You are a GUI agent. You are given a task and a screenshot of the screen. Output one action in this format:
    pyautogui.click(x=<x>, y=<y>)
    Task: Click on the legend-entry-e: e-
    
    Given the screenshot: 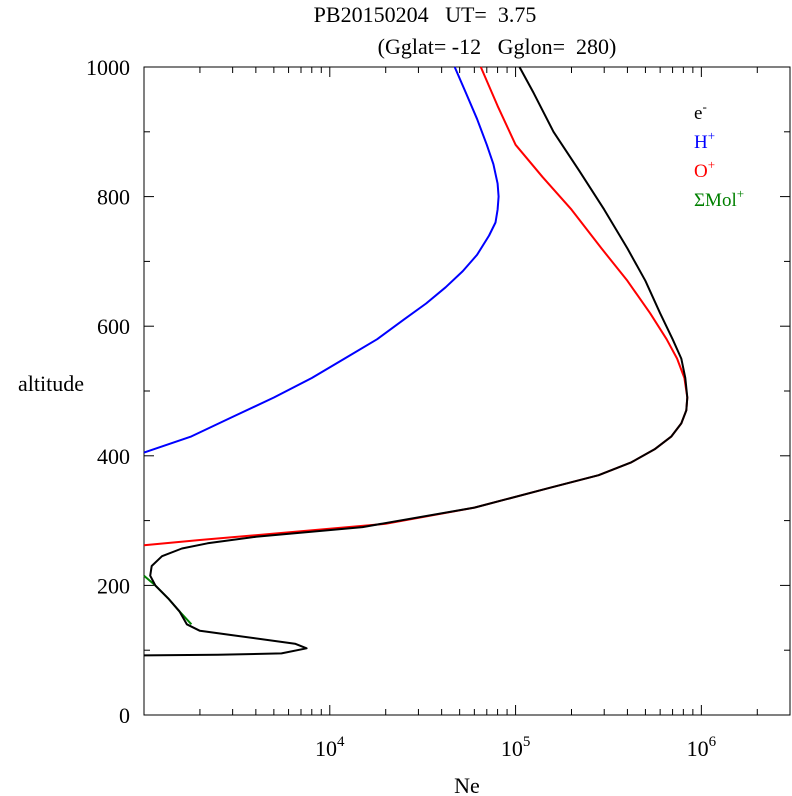 What is the action you would take?
    pyautogui.click(x=700, y=111)
    